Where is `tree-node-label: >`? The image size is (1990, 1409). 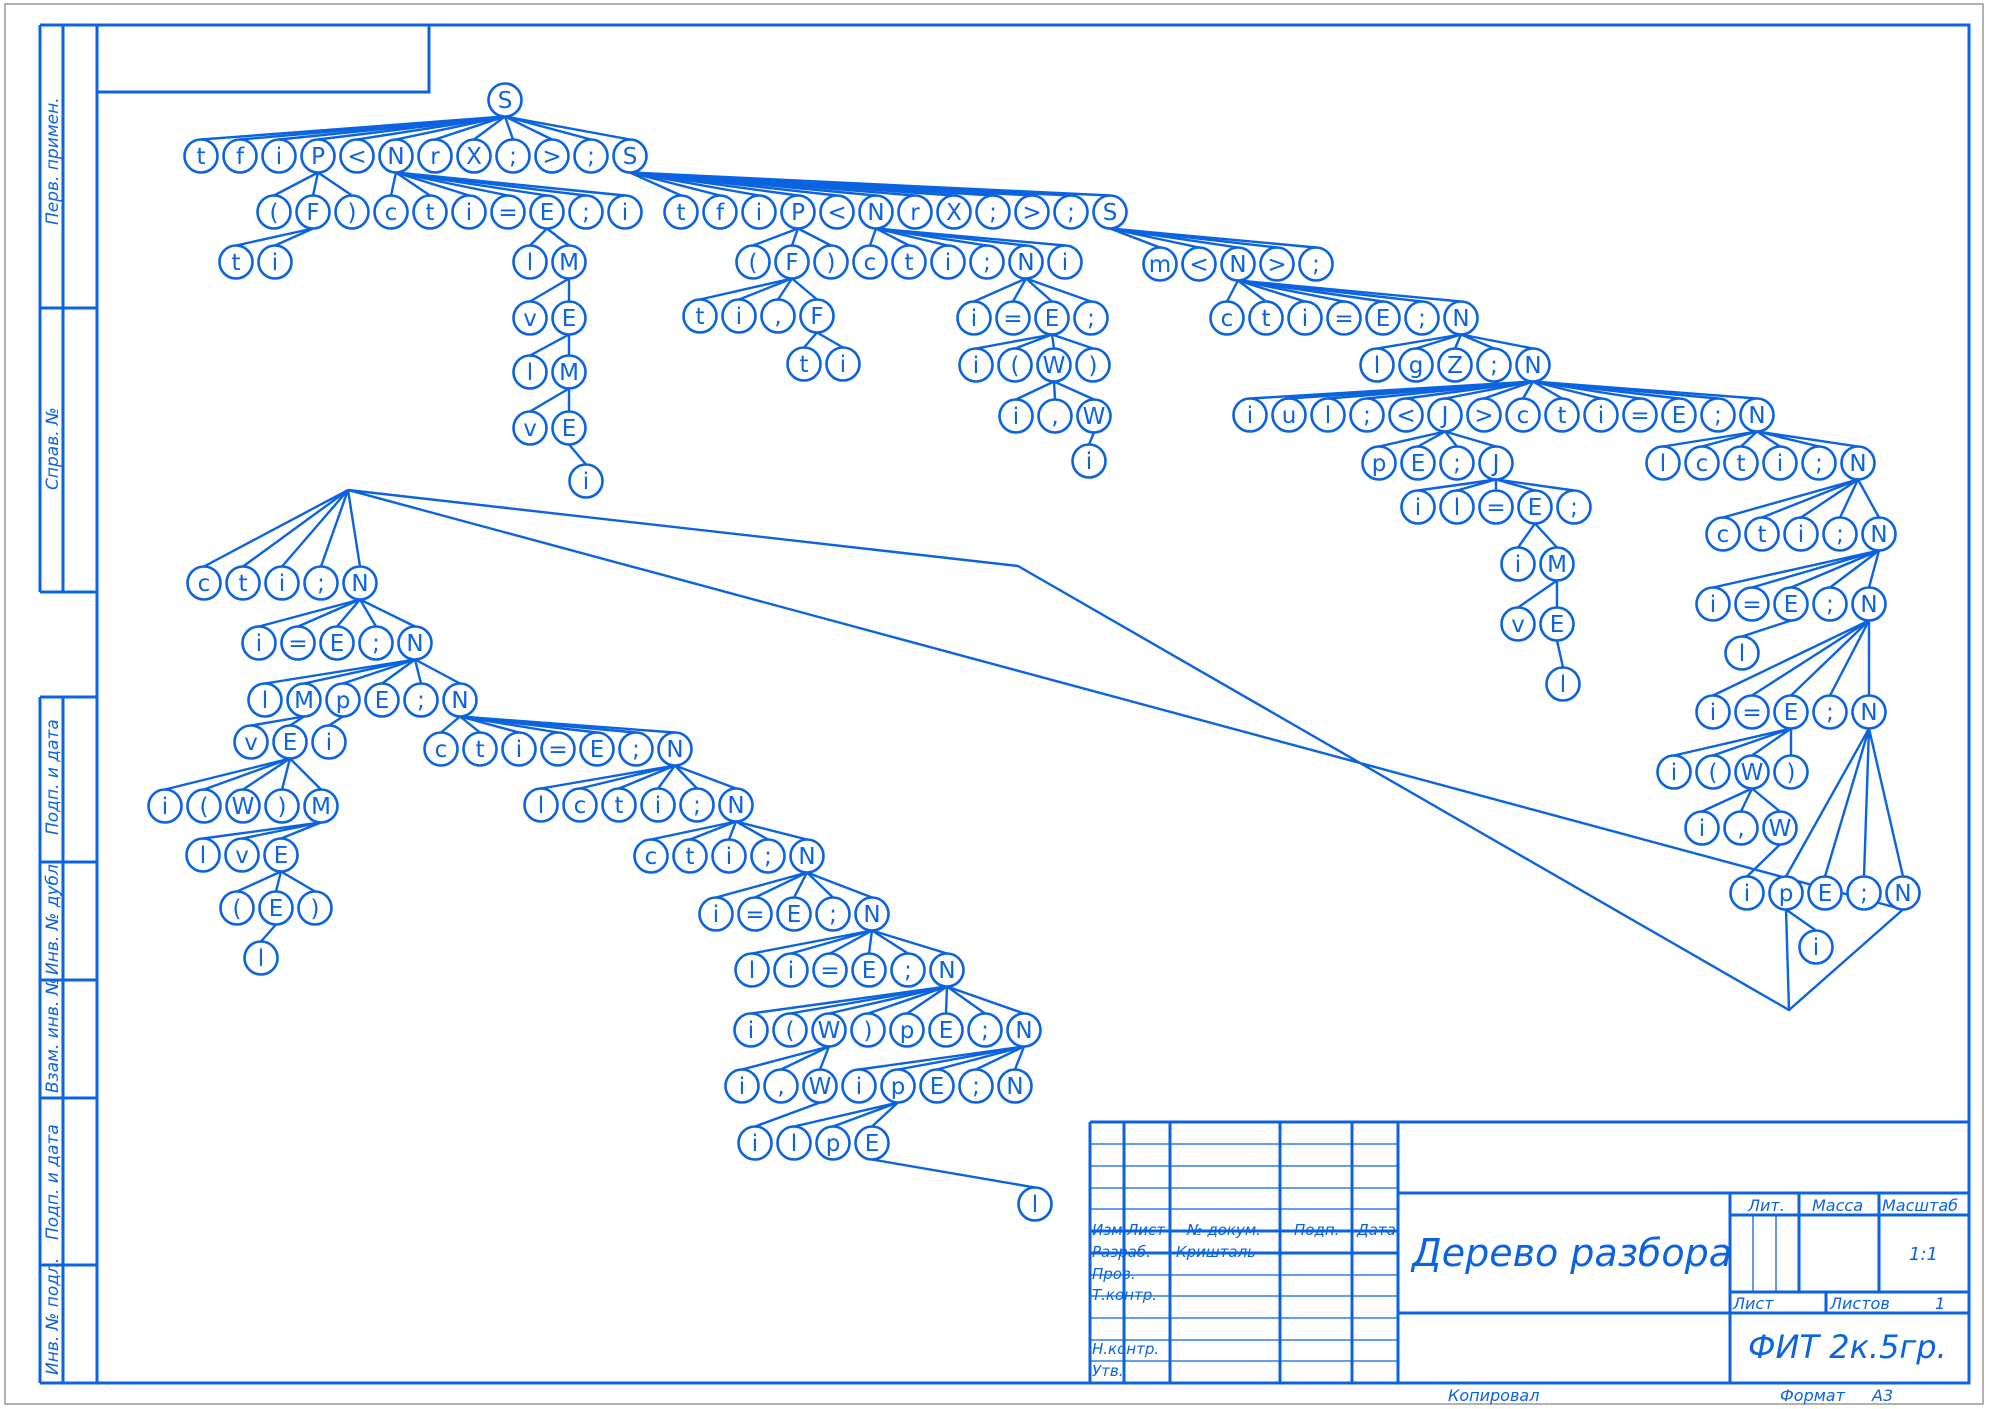 tree-node-label: > is located at coordinates (1031, 213).